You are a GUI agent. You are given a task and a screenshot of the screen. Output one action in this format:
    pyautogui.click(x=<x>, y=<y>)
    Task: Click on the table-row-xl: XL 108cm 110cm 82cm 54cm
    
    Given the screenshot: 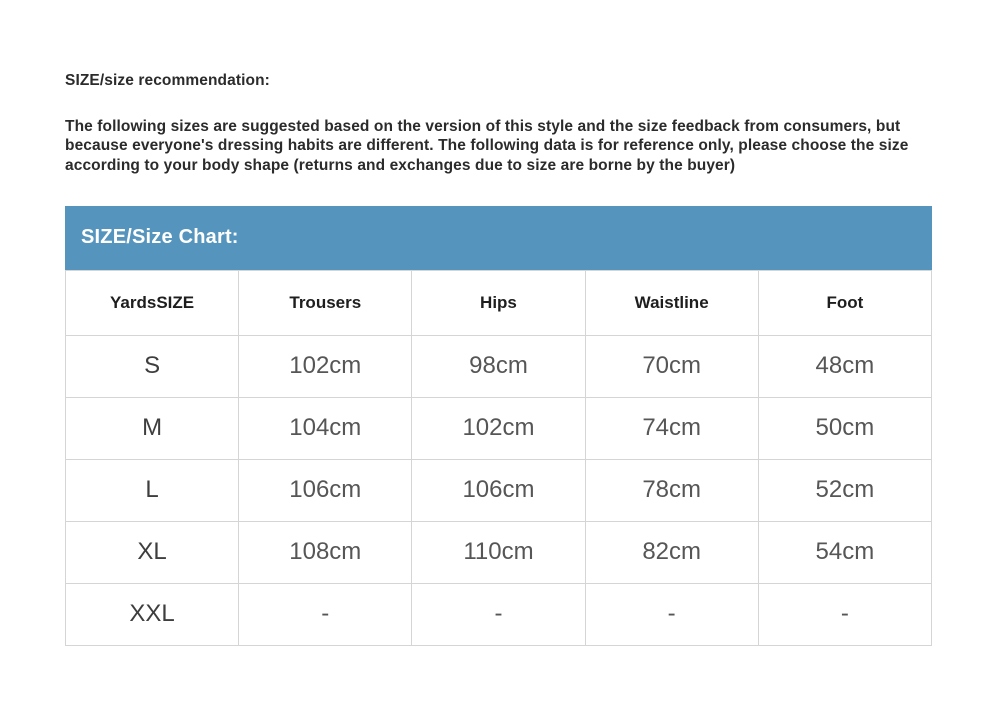 What is the action you would take?
    pyautogui.click(x=498, y=552)
    